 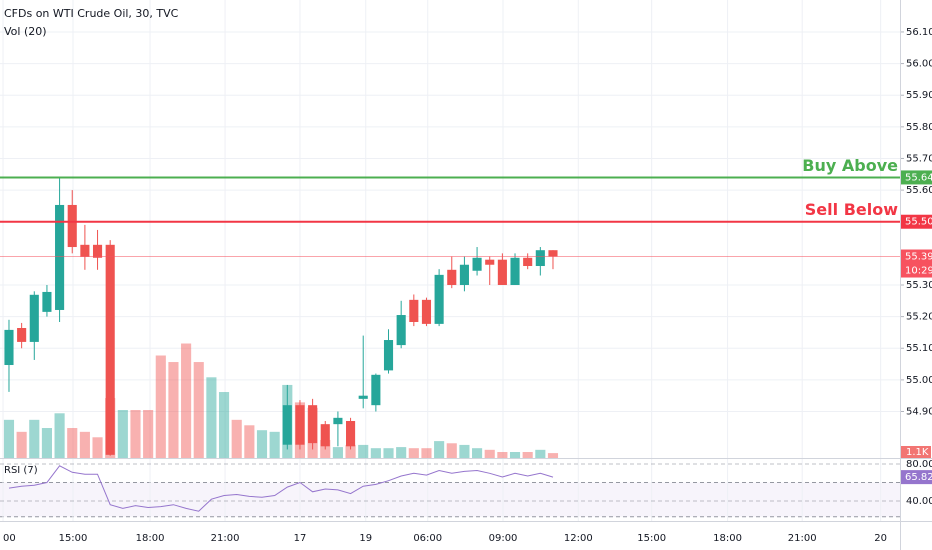 What do you see at coordinates (91, 13) in the screenshot?
I see `chart-title: CFDs on WTI Crude Oil, 30, TVC` at bounding box center [91, 13].